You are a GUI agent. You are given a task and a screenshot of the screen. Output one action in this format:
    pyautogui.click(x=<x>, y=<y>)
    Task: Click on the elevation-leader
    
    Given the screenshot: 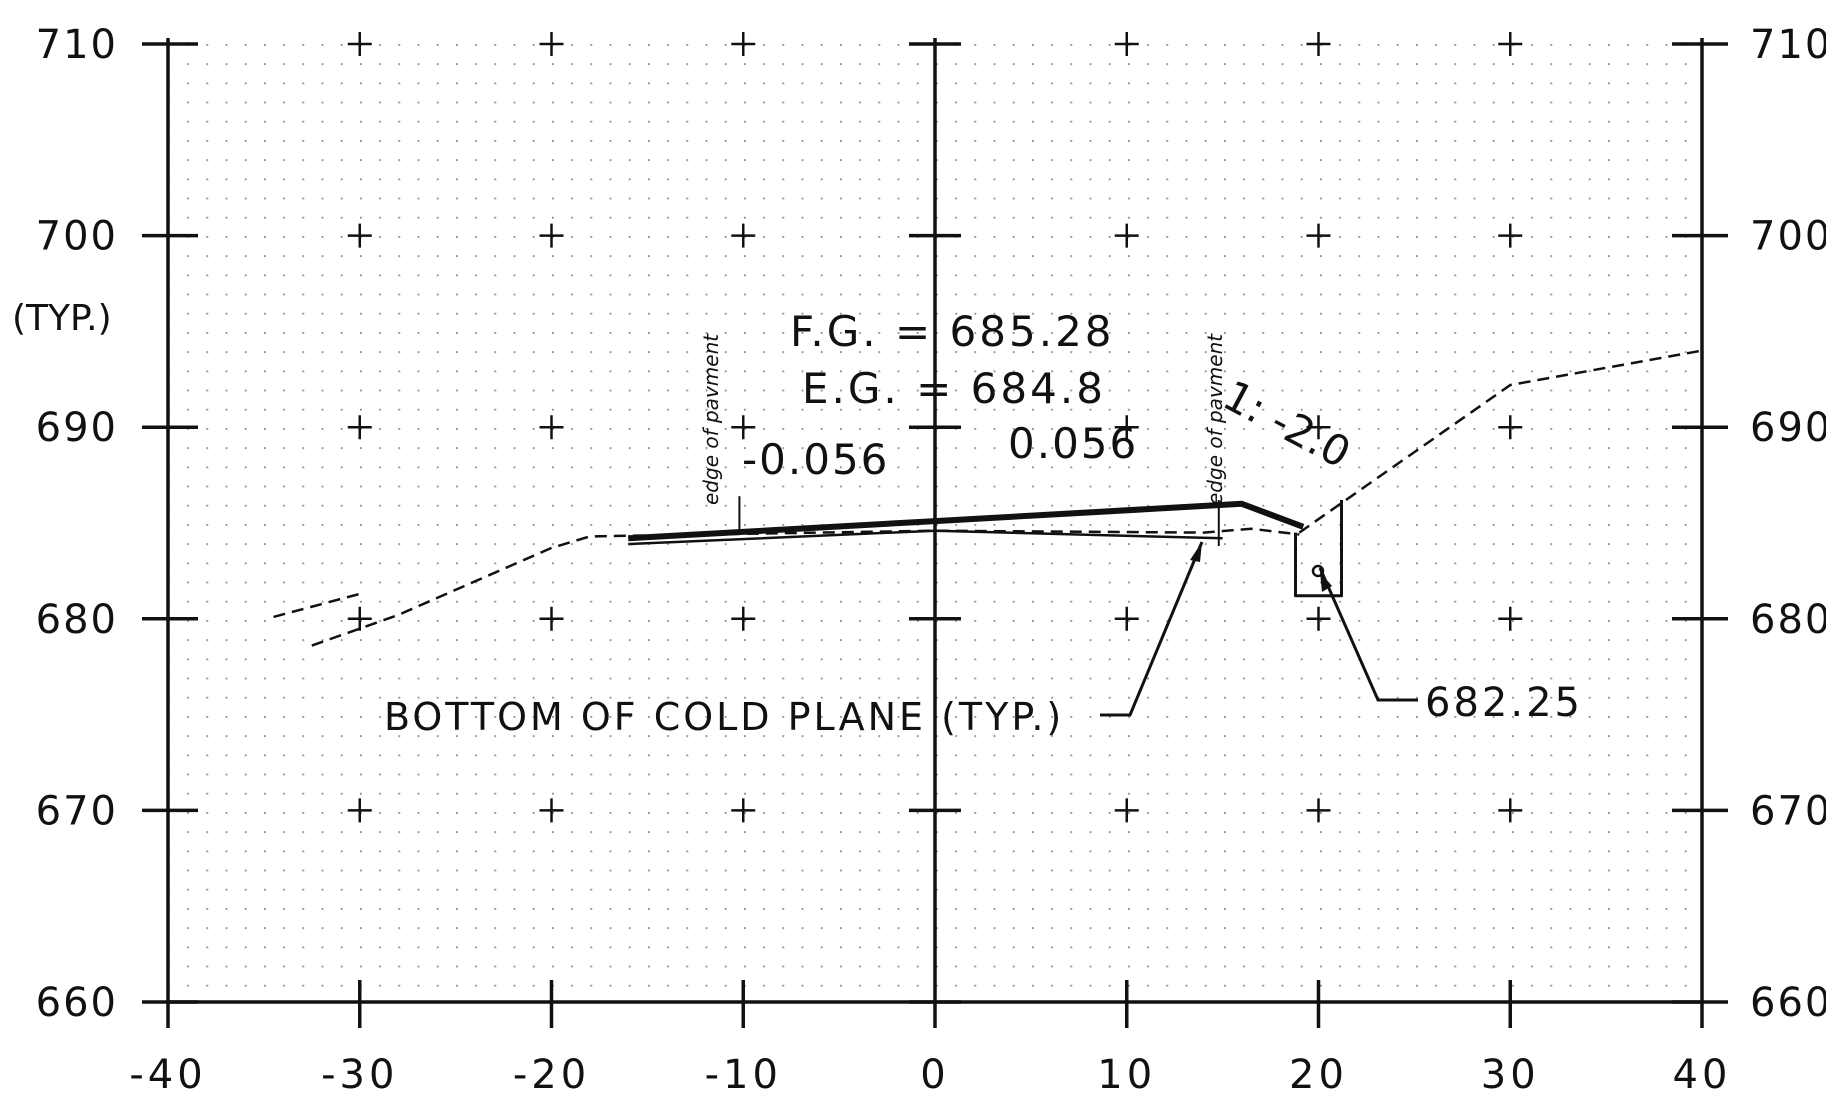 What is the action you would take?
    pyautogui.click(x=1368, y=634)
    